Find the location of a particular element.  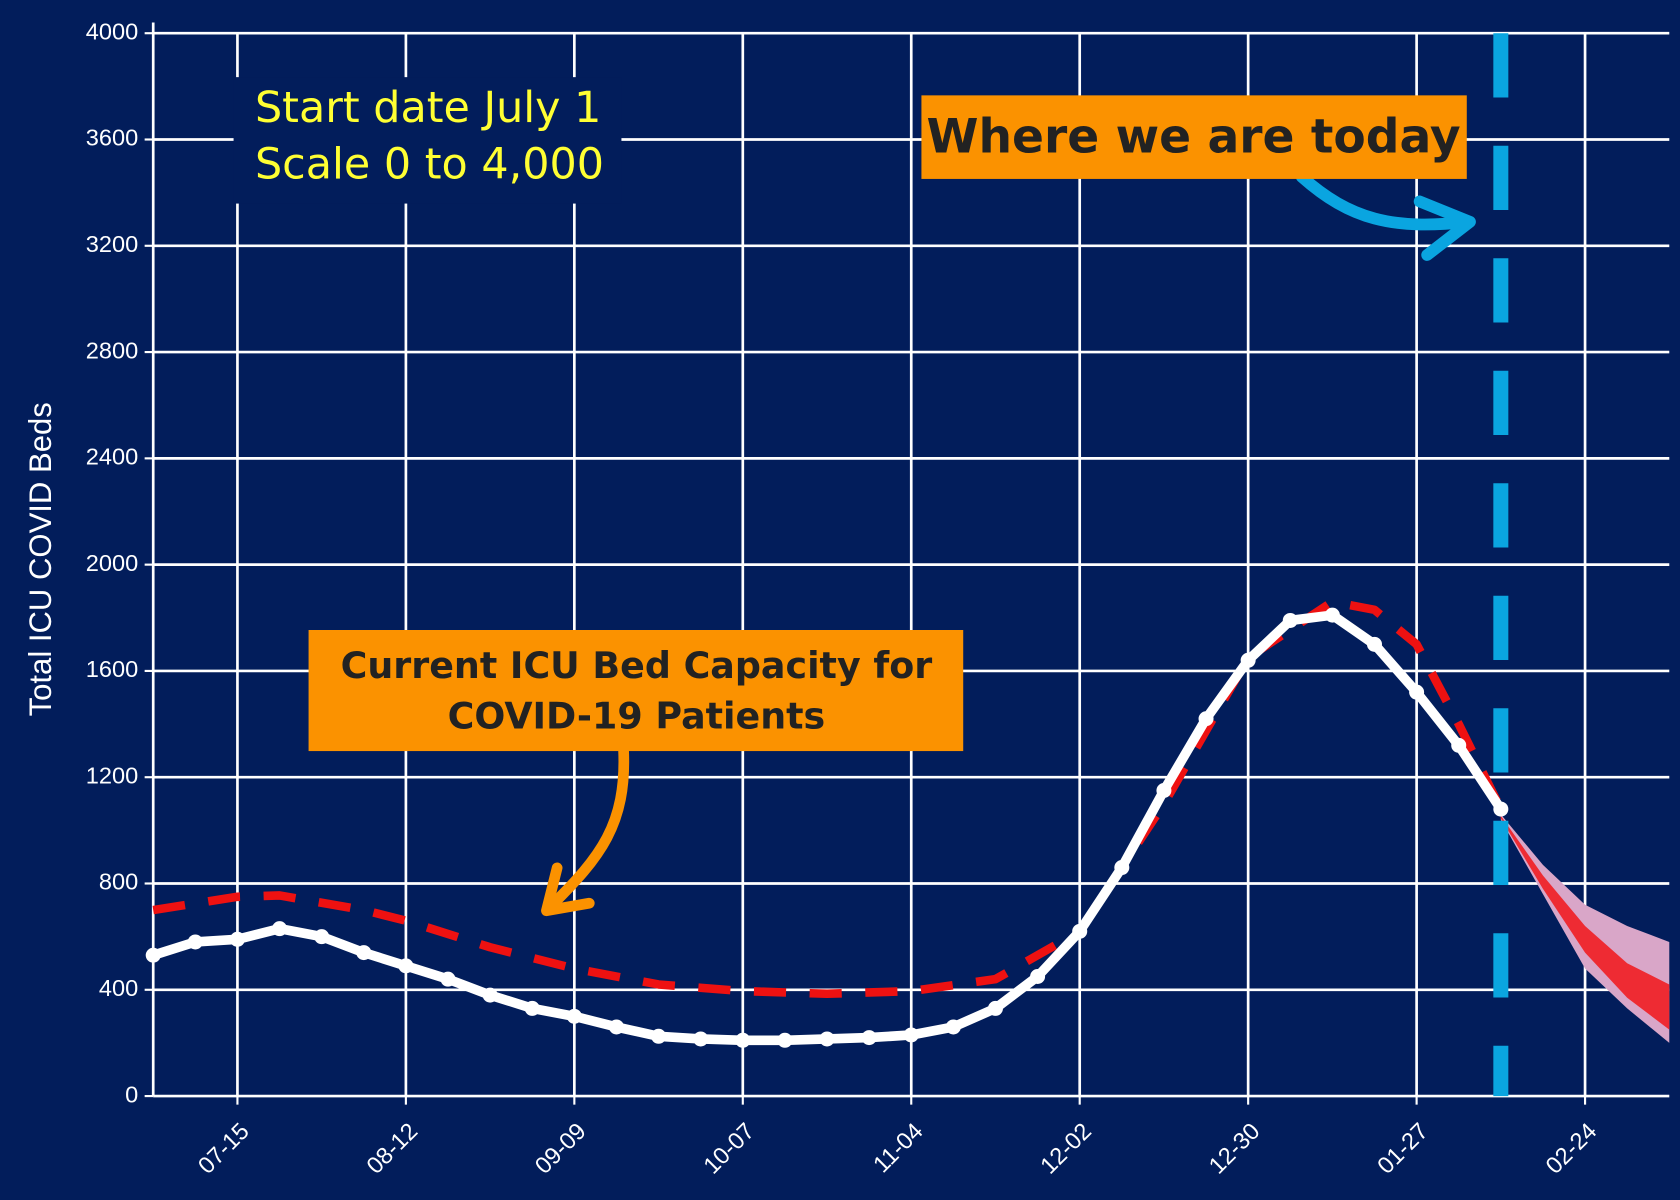

today-note: Where we are today is located at coordinates (1194, 136).